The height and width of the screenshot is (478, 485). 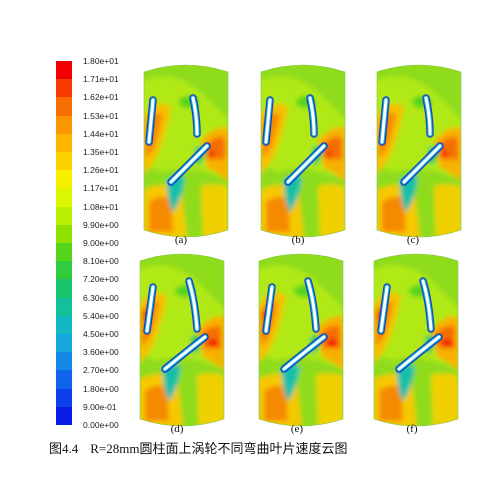 I want to click on contour-panel-c, so click(x=419, y=151).